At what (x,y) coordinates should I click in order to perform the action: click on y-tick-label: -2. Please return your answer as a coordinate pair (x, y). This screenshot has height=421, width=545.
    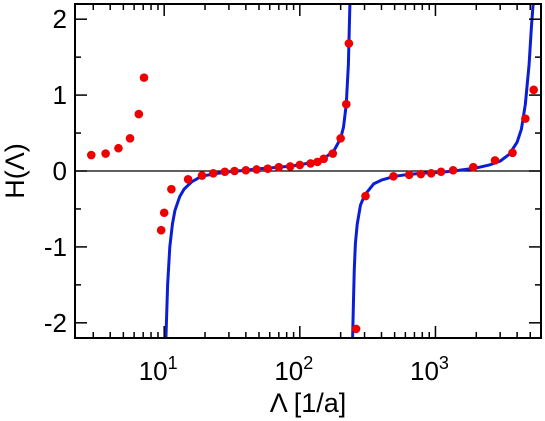
    Looking at the image, I should click on (55, 323).